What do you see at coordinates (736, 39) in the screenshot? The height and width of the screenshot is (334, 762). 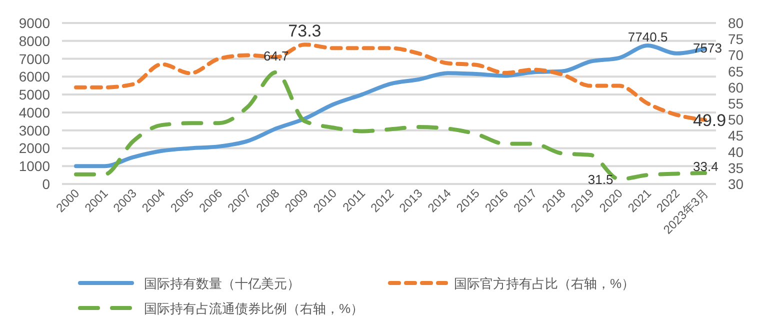 I see `y2-tick-label: 75` at bounding box center [736, 39].